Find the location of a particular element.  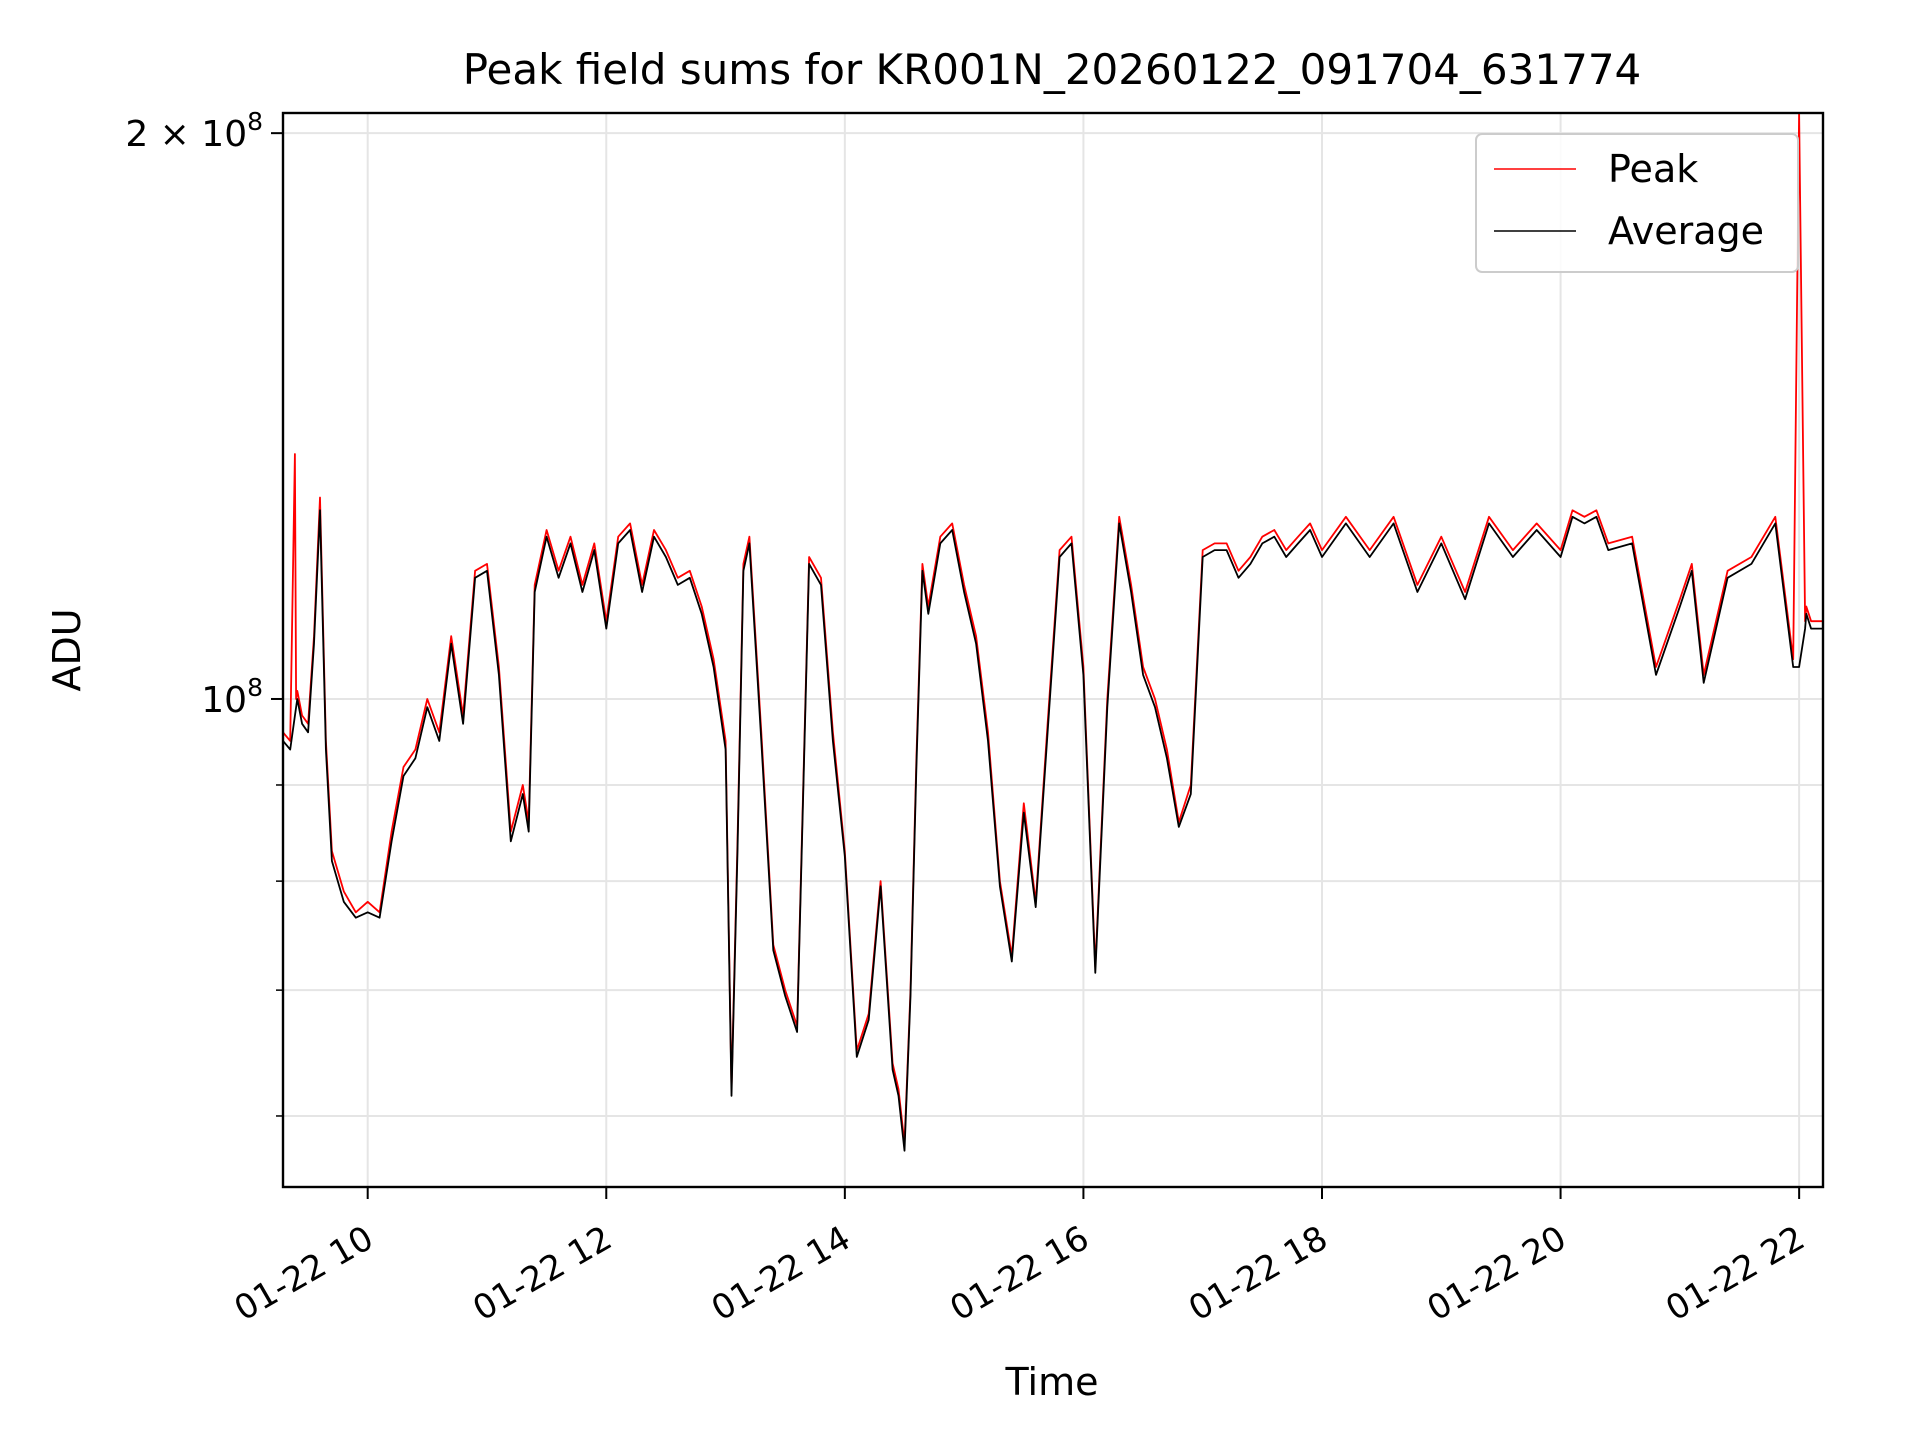

x-axis-title: Time is located at coordinates (1052, 1382).